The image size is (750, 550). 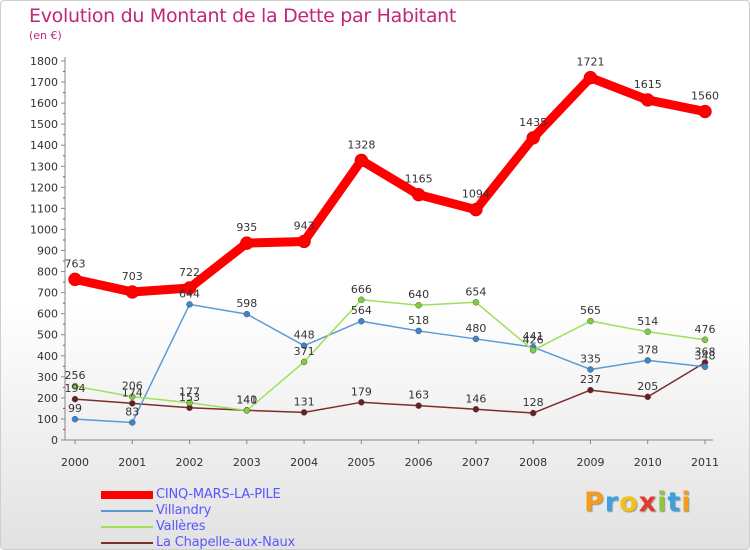 I want to click on data-label: 441, so click(x=533, y=336).